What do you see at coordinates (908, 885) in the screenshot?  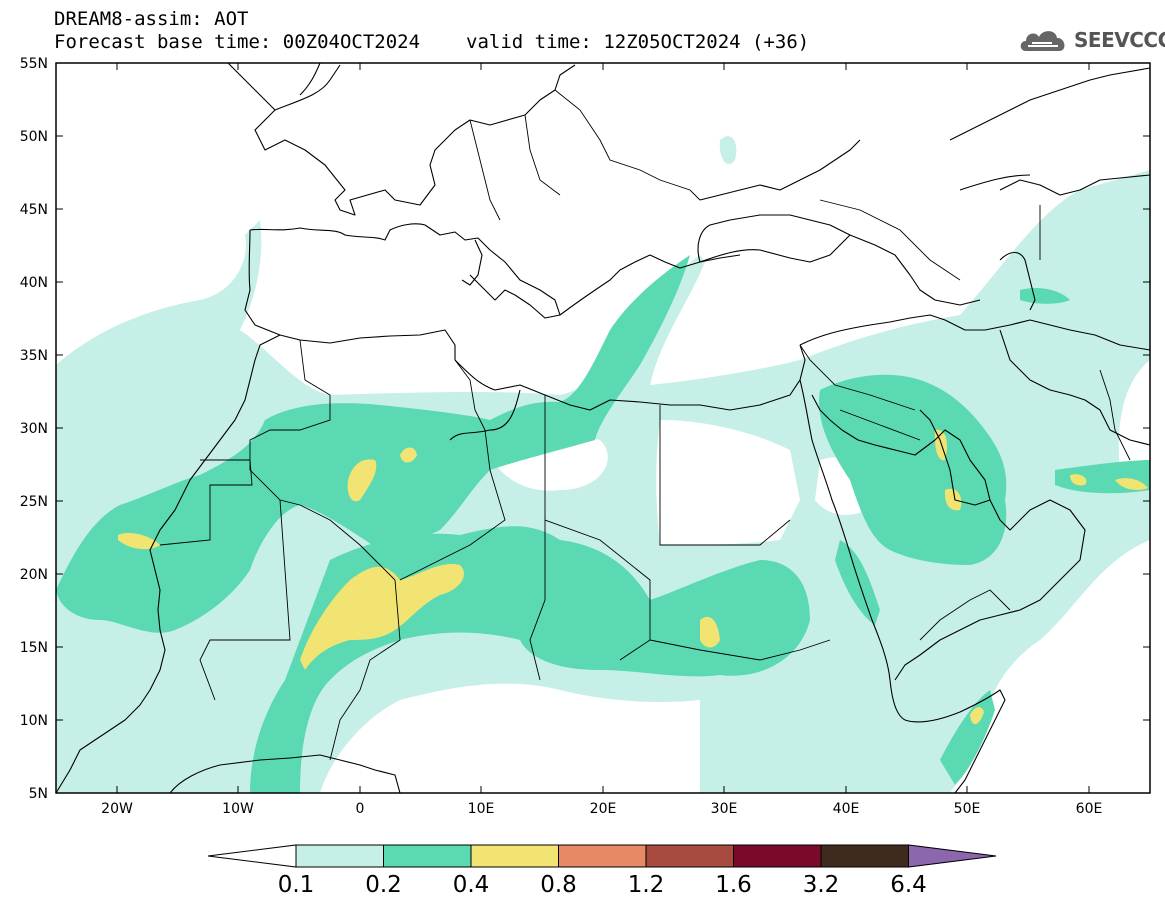 I see `colorbar-label: 6.4` at bounding box center [908, 885].